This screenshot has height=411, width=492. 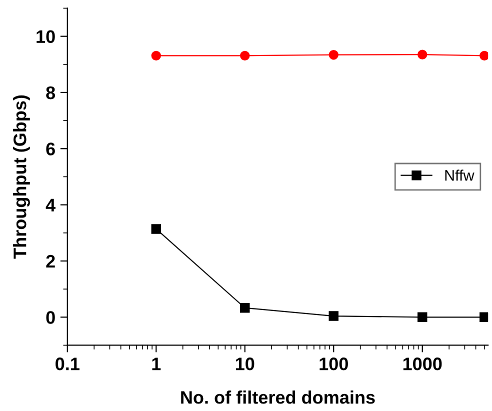 I want to click on x-tick-label: 1, so click(x=156, y=364).